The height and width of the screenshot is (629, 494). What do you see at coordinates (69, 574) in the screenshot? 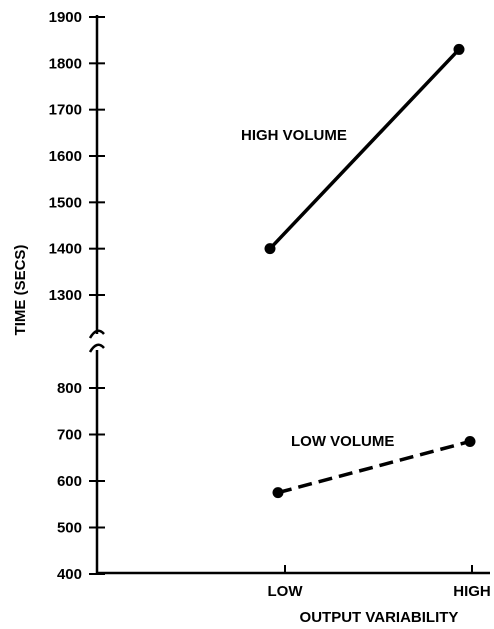
I see `y-tick-label: 400` at bounding box center [69, 574].